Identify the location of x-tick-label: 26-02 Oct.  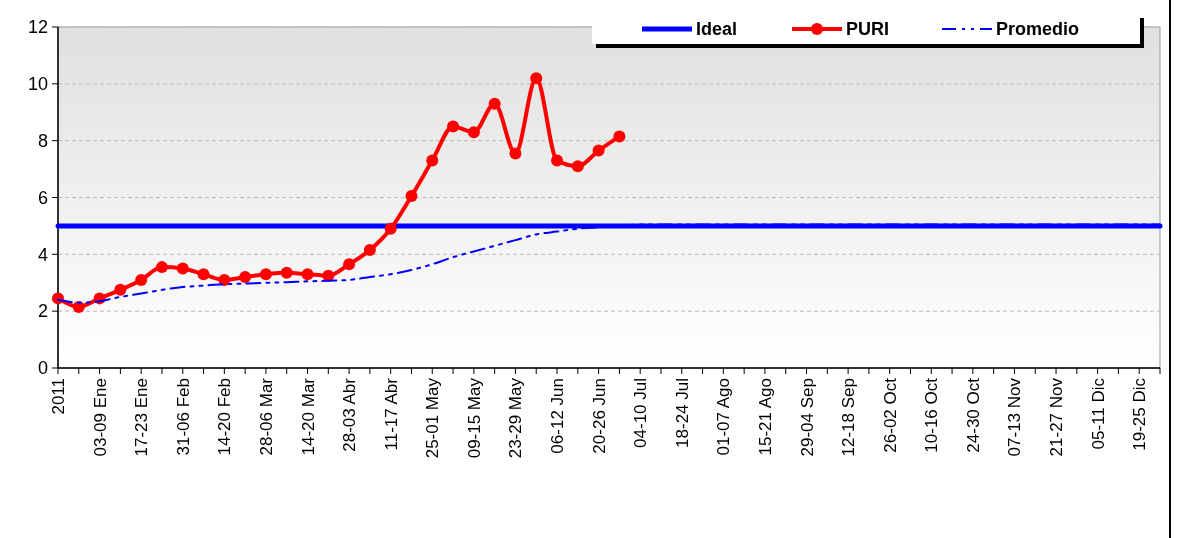
(890, 415).